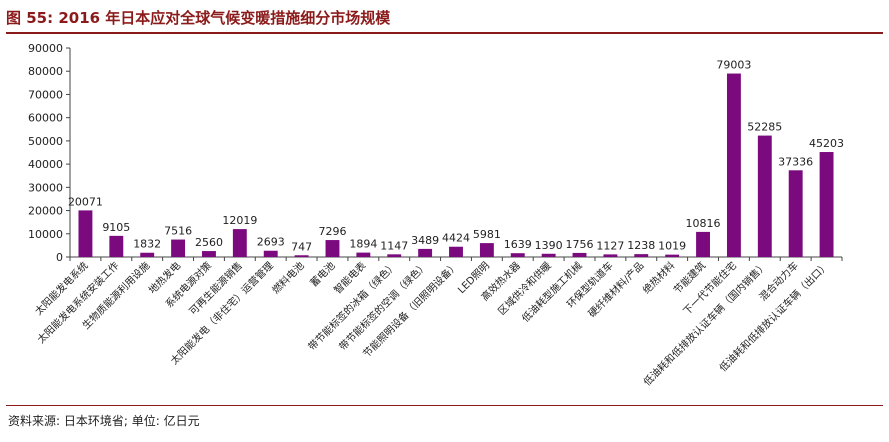  What do you see at coordinates (615, 289) in the screenshot?
I see `category-label: 硬纤维材料/产品` at bounding box center [615, 289].